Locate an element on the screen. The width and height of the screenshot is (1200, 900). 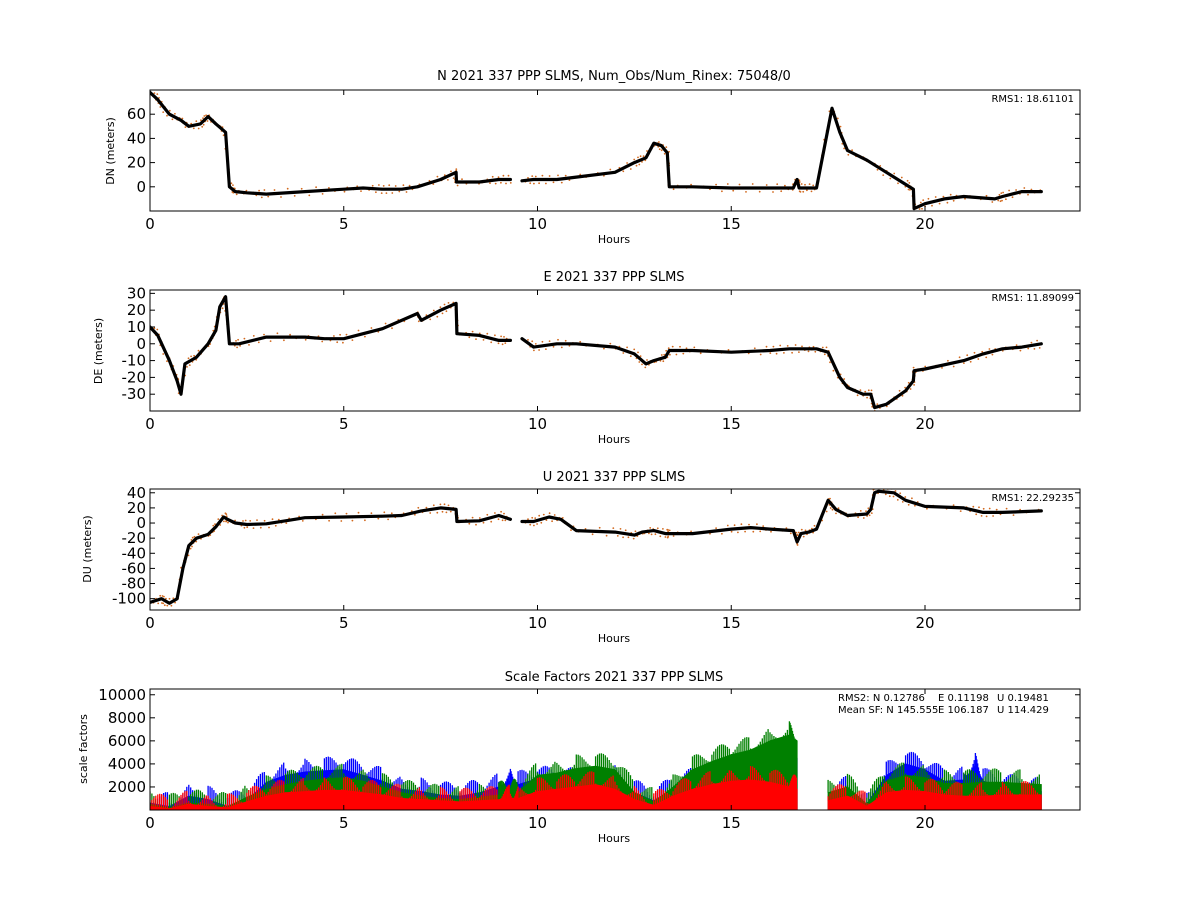
panel-up-x-axis-label: Hours is located at coordinates (614, 638).